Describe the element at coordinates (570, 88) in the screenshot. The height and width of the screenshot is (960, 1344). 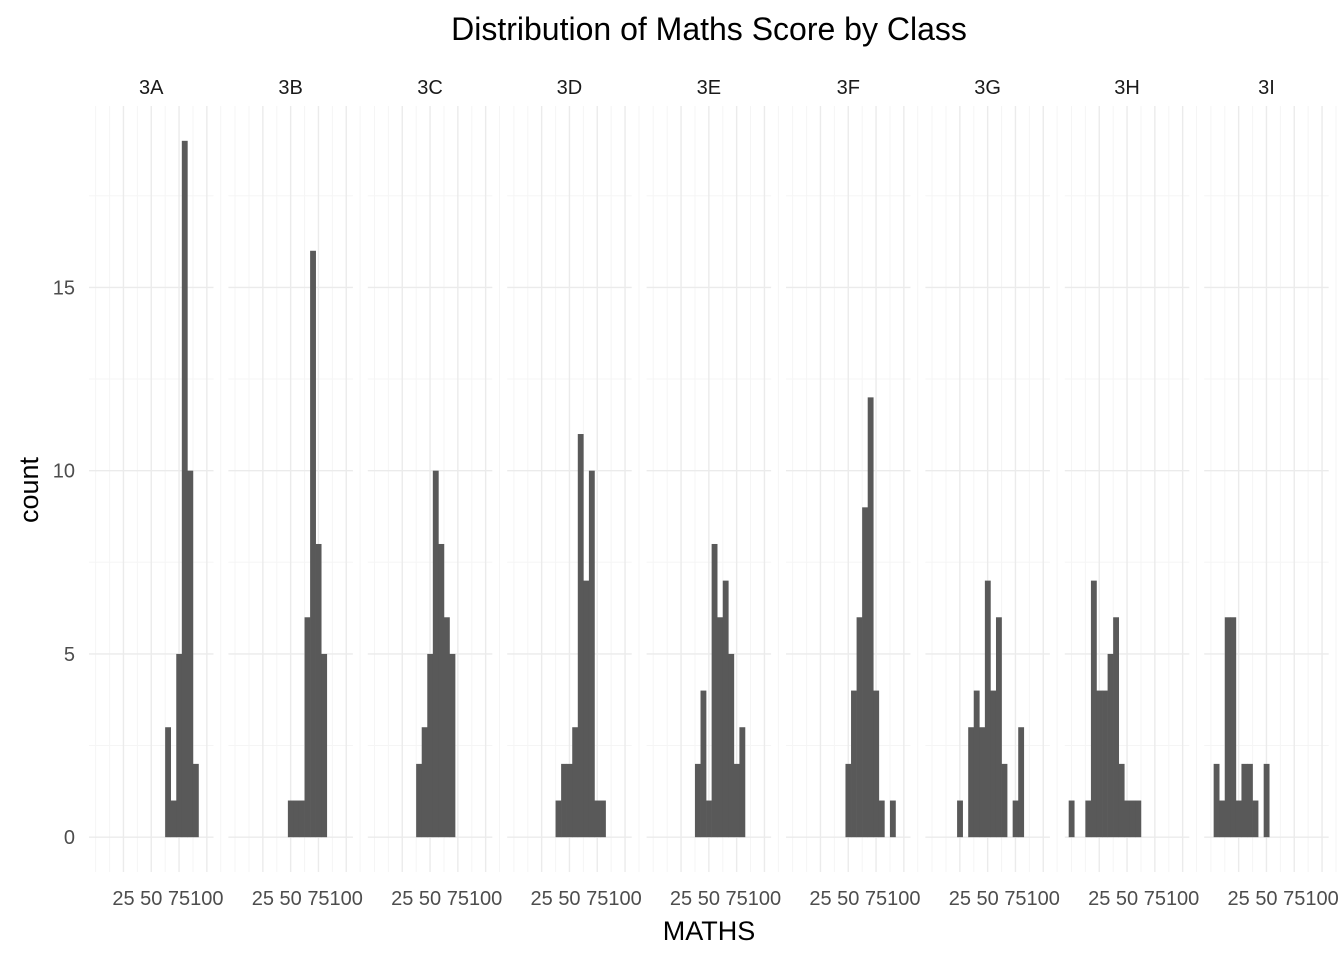
I see `facet-strip-label: 3D` at that location.